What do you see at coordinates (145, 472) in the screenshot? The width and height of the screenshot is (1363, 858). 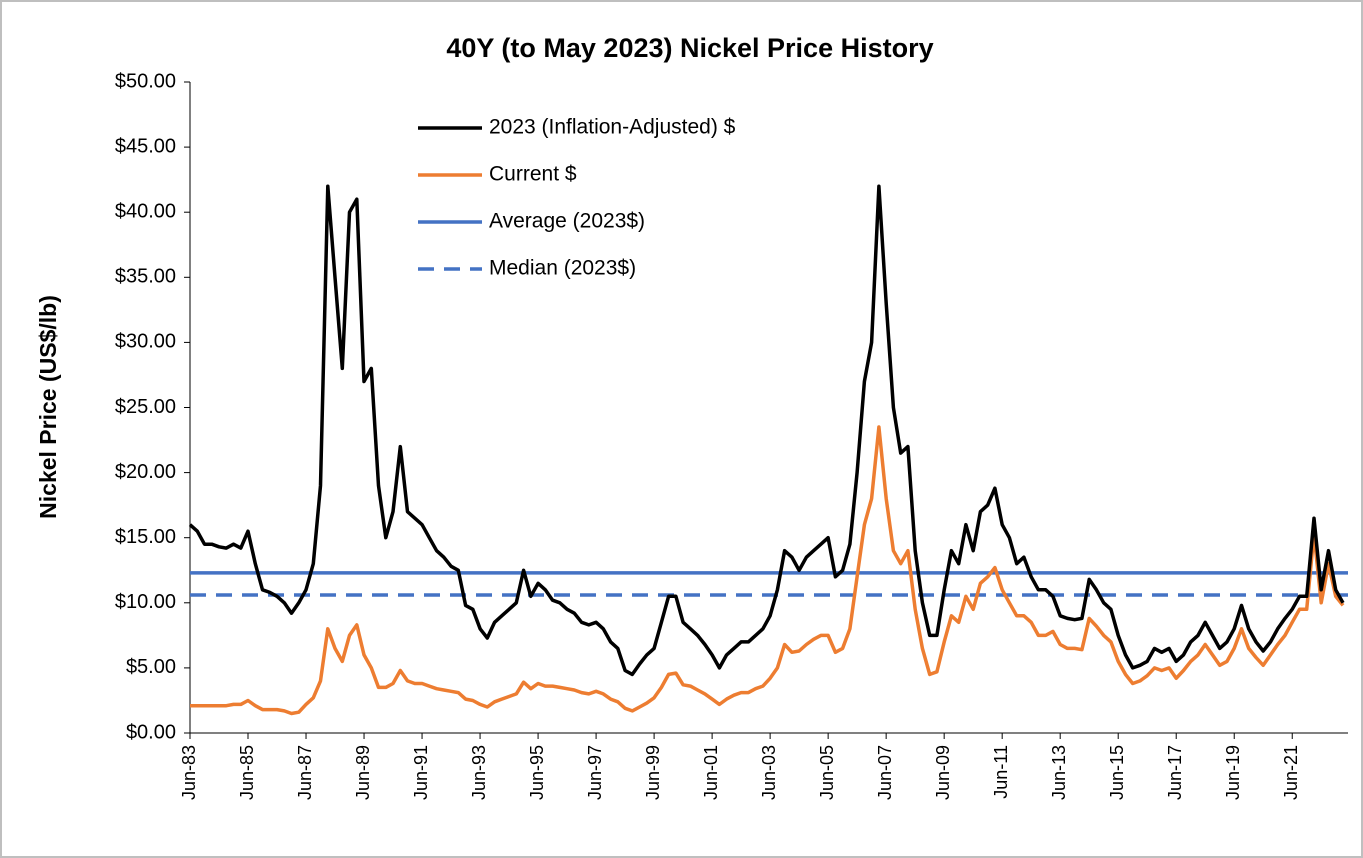 I see `y-tick-label: $20.00` at bounding box center [145, 472].